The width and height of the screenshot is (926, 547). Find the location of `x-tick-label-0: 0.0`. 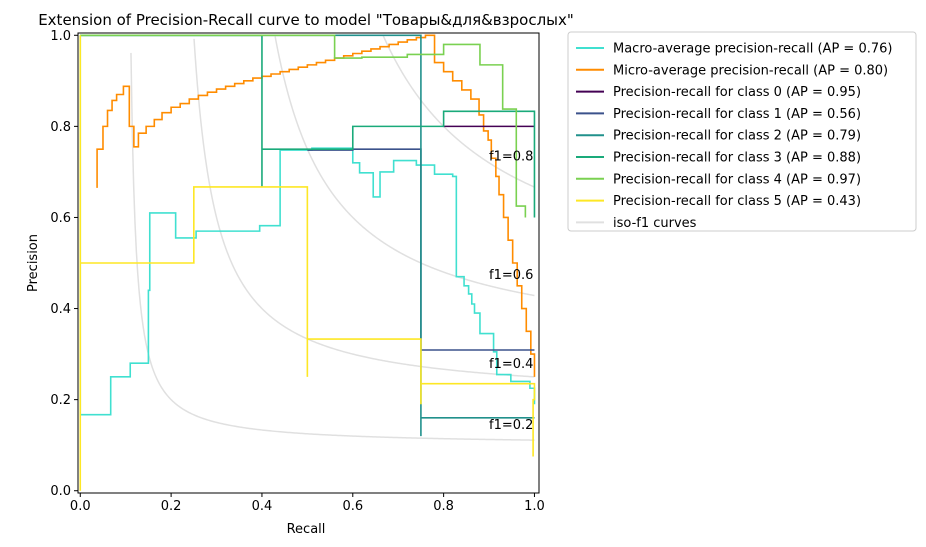

x-tick-label-0: 0.0 is located at coordinates (80, 506).